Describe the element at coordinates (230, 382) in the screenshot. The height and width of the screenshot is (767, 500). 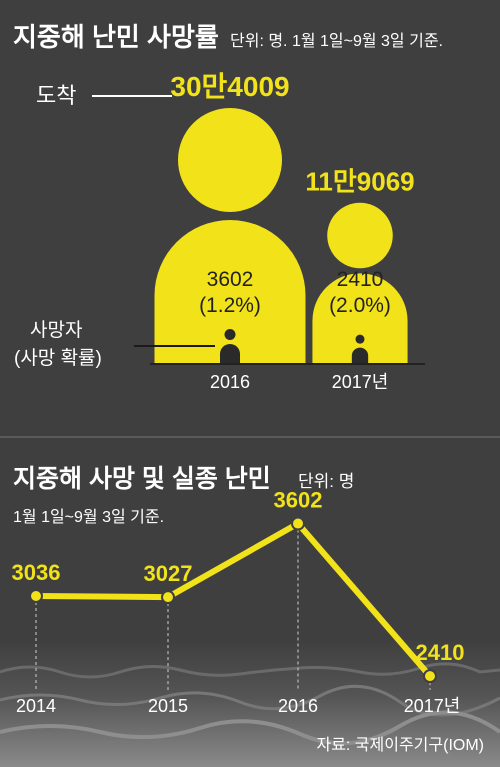
I see `category-label: 2016` at that location.